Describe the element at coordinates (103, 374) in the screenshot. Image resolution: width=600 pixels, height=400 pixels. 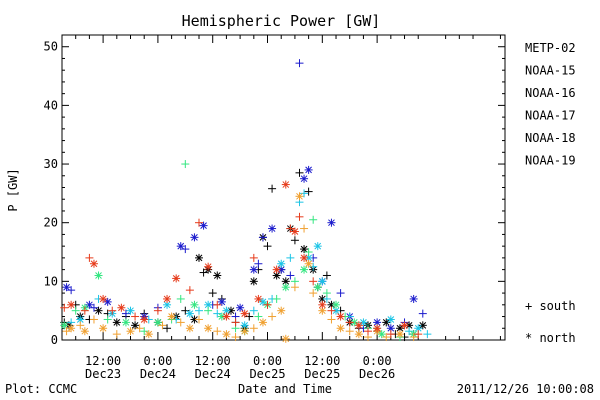
I see `x-tick-label-date: Dec23` at that location.